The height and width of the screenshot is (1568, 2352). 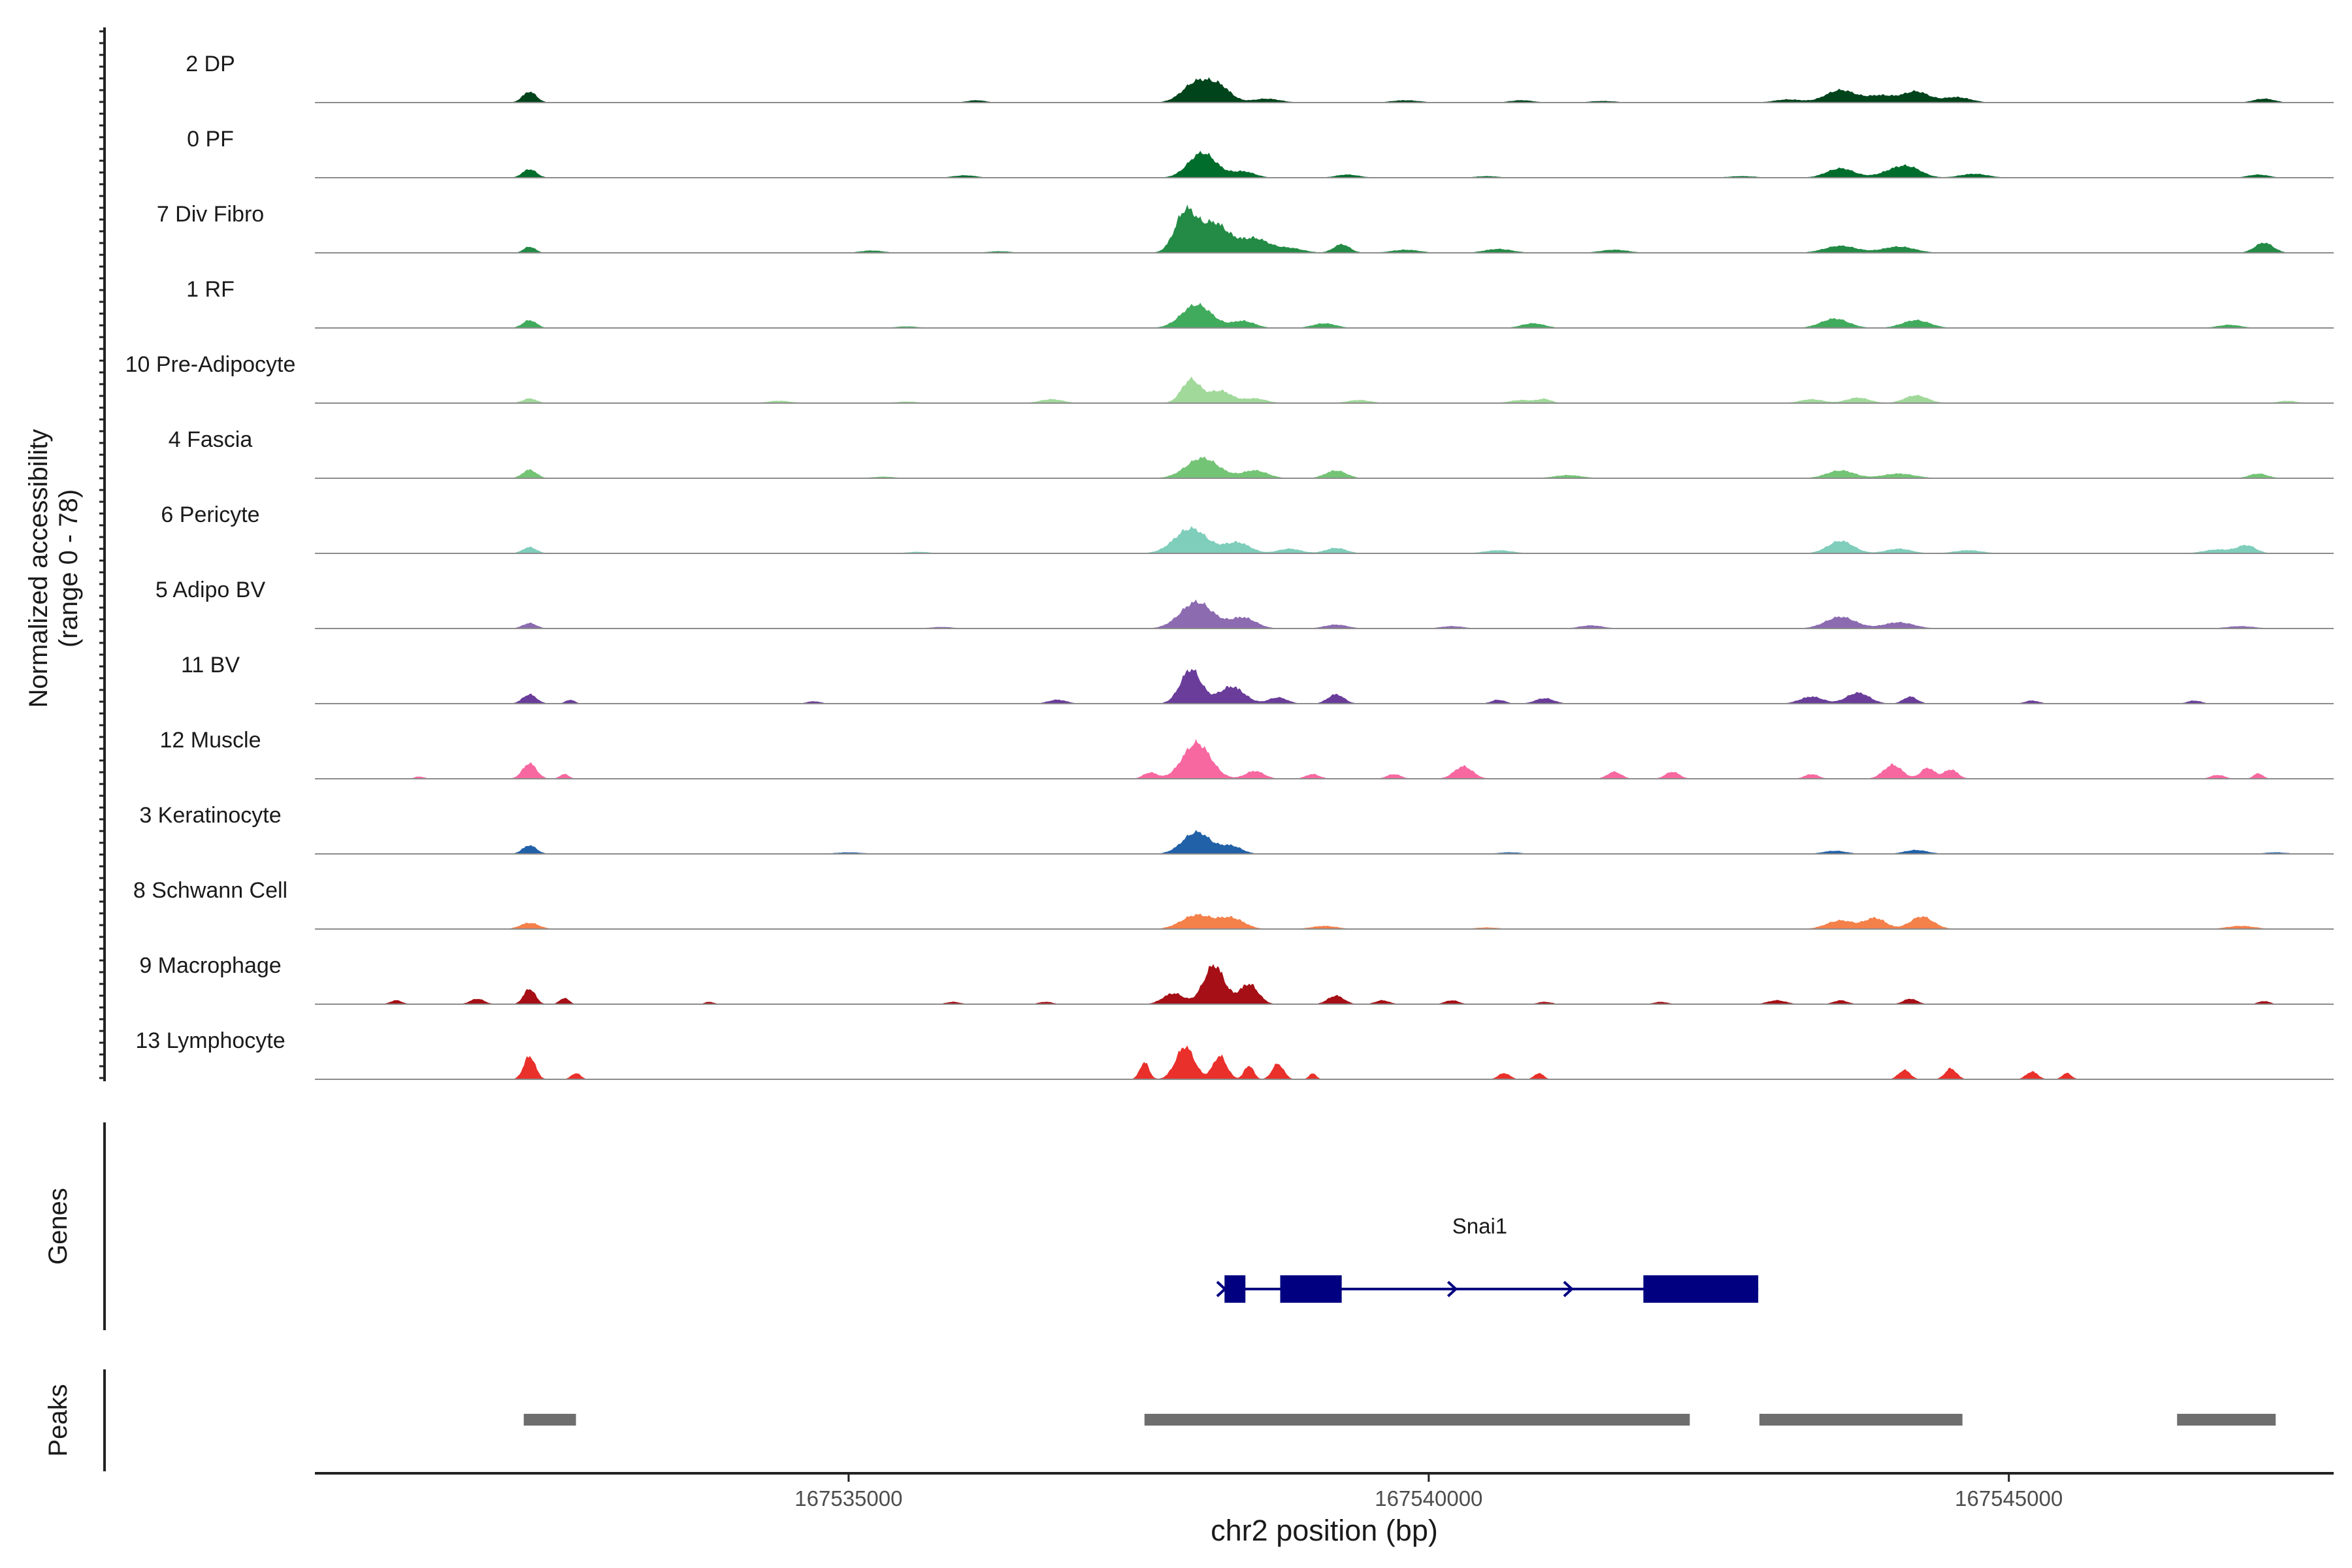 What do you see at coordinates (210, 890) in the screenshot?
I see `track-label: 8 Schwann Cell` at bounding box center [210, 890].